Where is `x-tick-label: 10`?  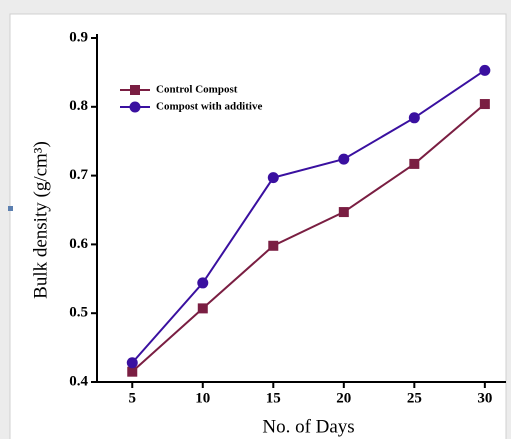 x-tick-label: 10 is located at coordinates (202, 398).